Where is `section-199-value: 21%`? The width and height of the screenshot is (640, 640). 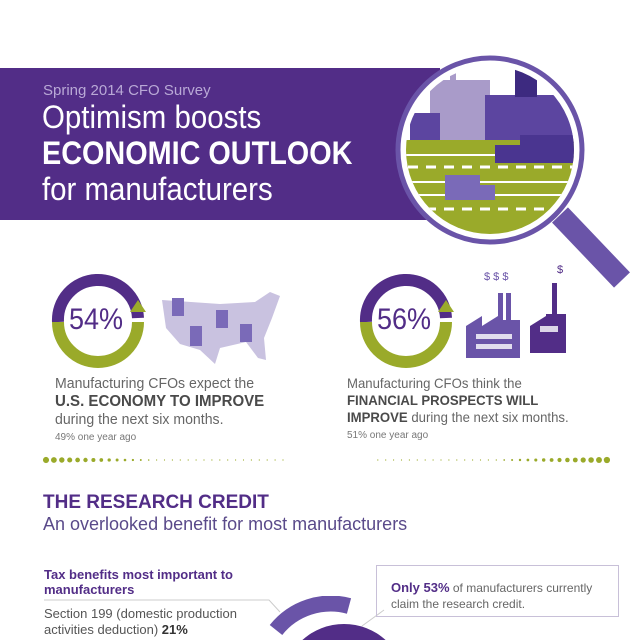 section-199-value: 21% is located at coordinates (174, 629).